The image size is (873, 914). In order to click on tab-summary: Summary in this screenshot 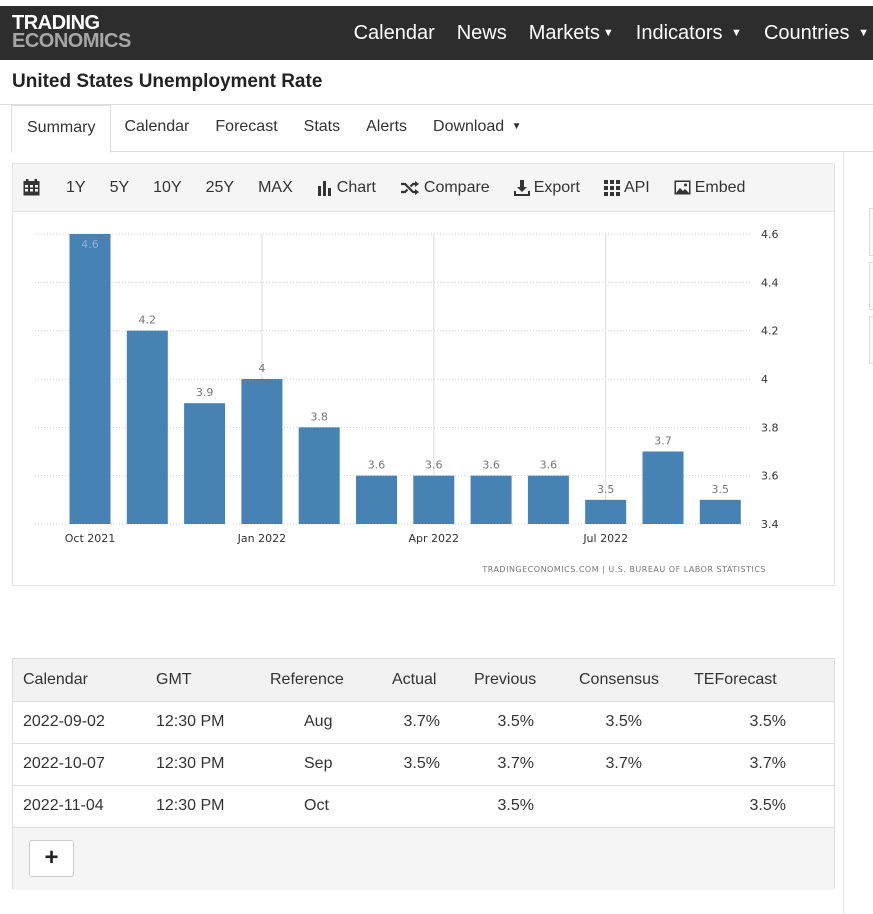, I will do `click(61, 129)`.